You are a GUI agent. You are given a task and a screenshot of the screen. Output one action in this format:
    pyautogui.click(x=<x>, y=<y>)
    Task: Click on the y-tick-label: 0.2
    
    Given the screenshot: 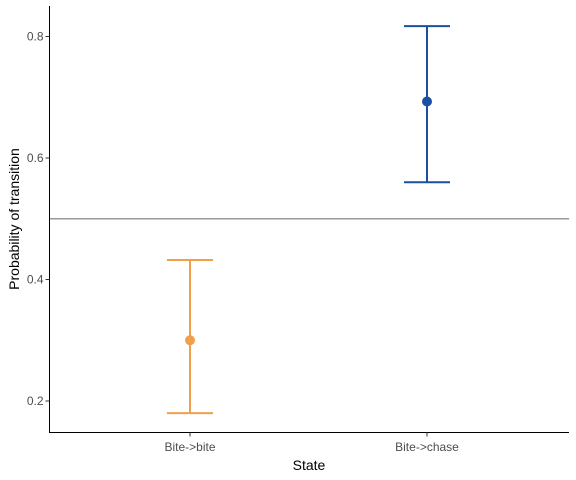 What is the action you would take?
    pyautogui.click(x=35, y=401)
    